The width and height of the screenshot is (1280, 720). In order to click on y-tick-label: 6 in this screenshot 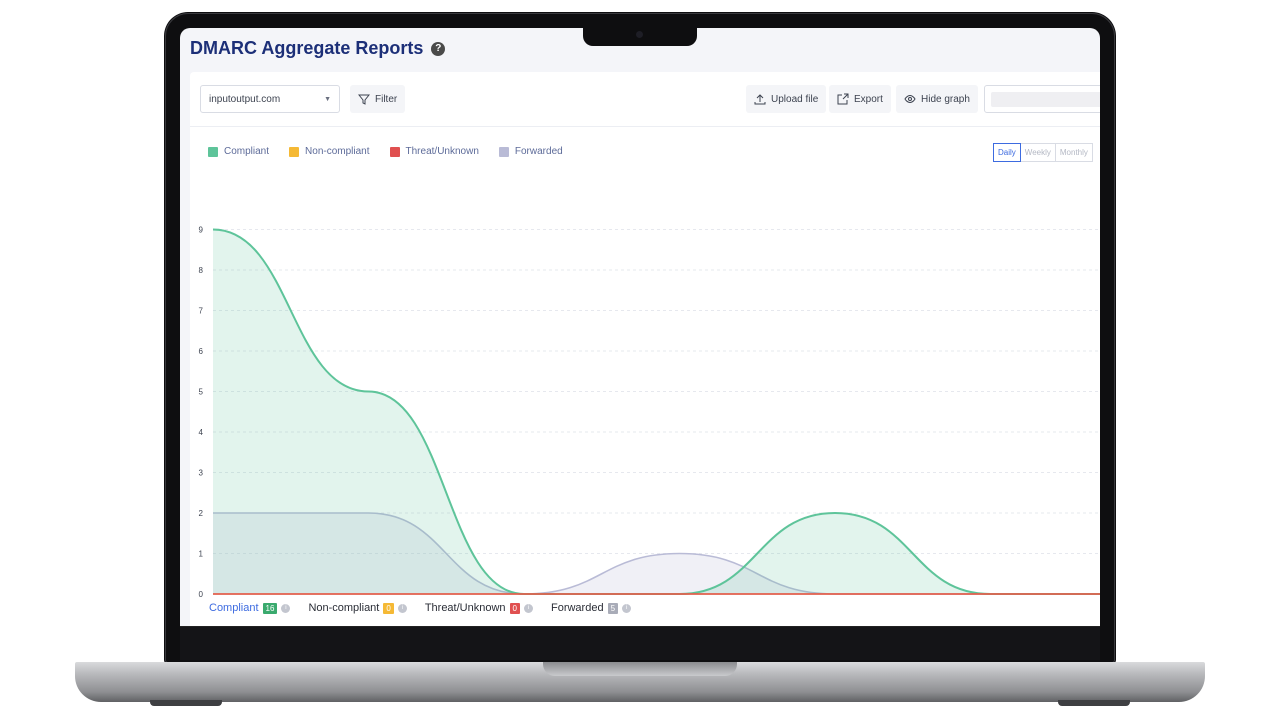, I will do `click(201, 351)`.